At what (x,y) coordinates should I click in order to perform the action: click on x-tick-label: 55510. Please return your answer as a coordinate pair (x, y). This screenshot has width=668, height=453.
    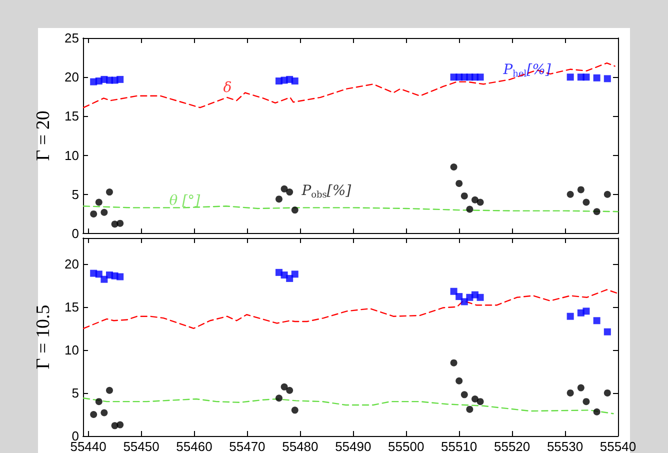
    Looking at the image, I should click on (459, 446).